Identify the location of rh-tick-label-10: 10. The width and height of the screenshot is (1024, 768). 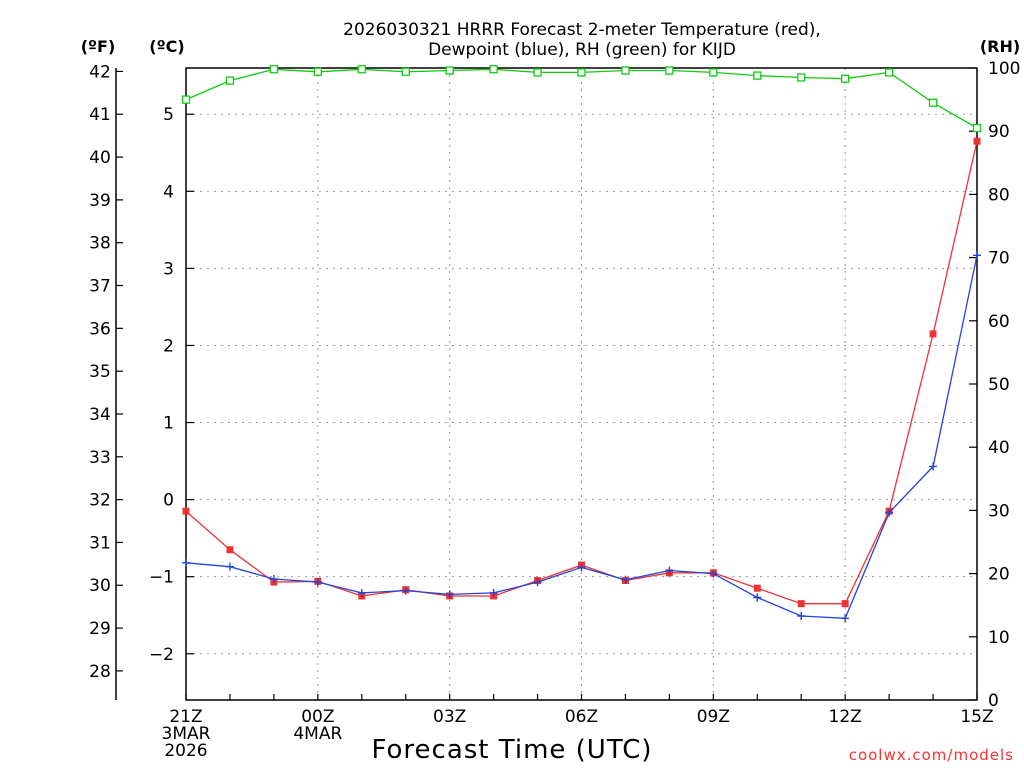
(999, 638).